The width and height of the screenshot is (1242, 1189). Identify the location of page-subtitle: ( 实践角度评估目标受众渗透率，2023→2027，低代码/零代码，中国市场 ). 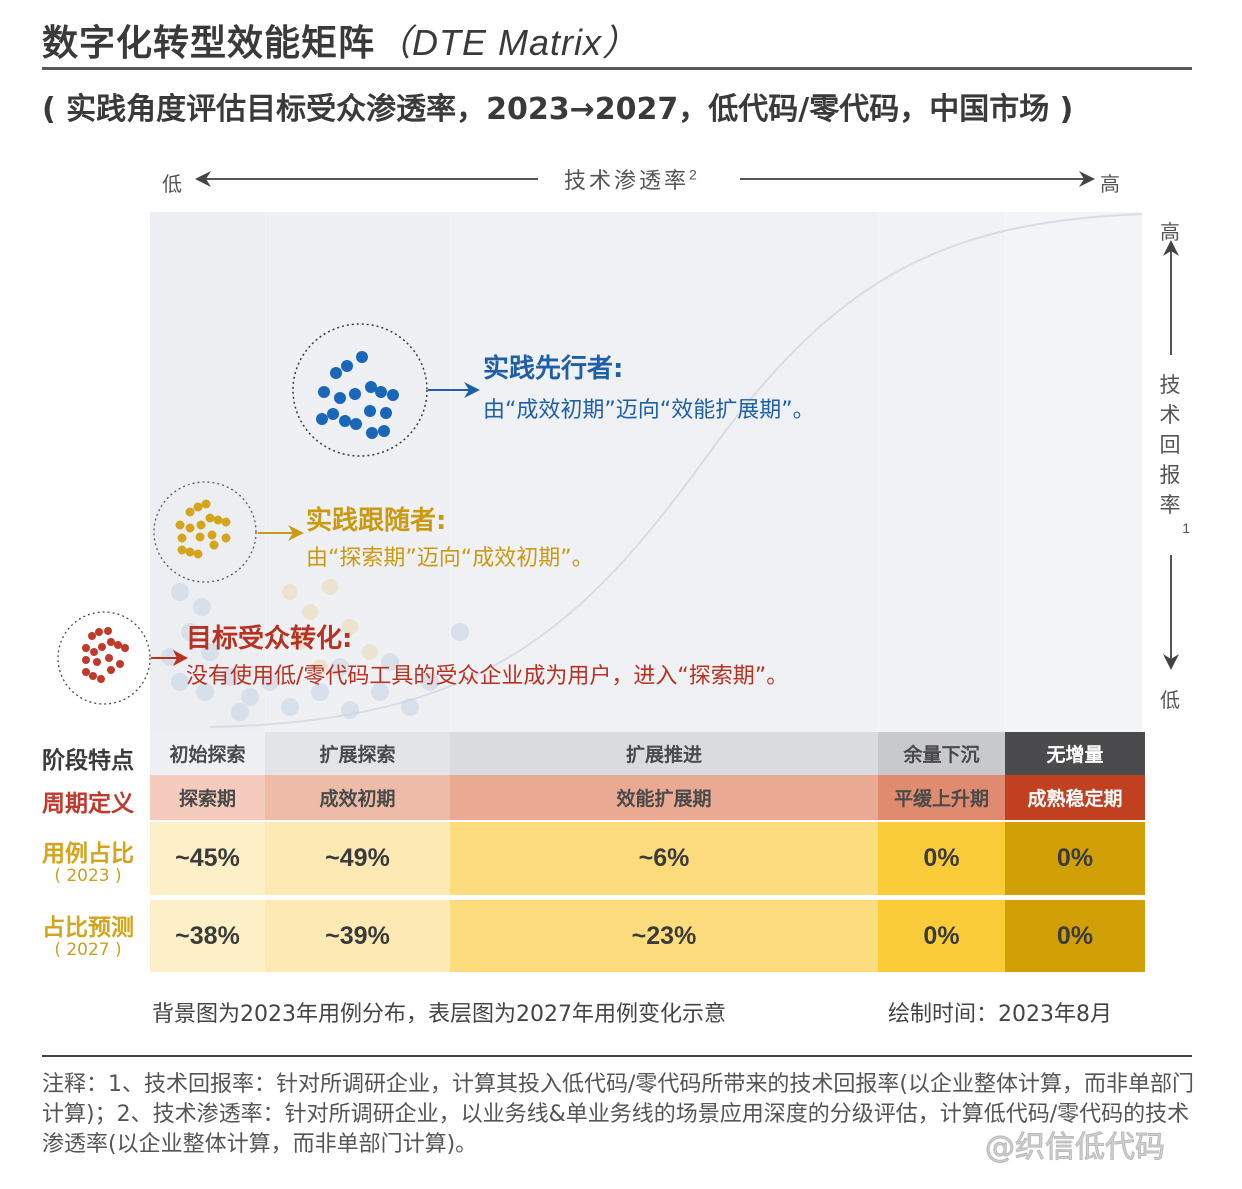
(558, 109).